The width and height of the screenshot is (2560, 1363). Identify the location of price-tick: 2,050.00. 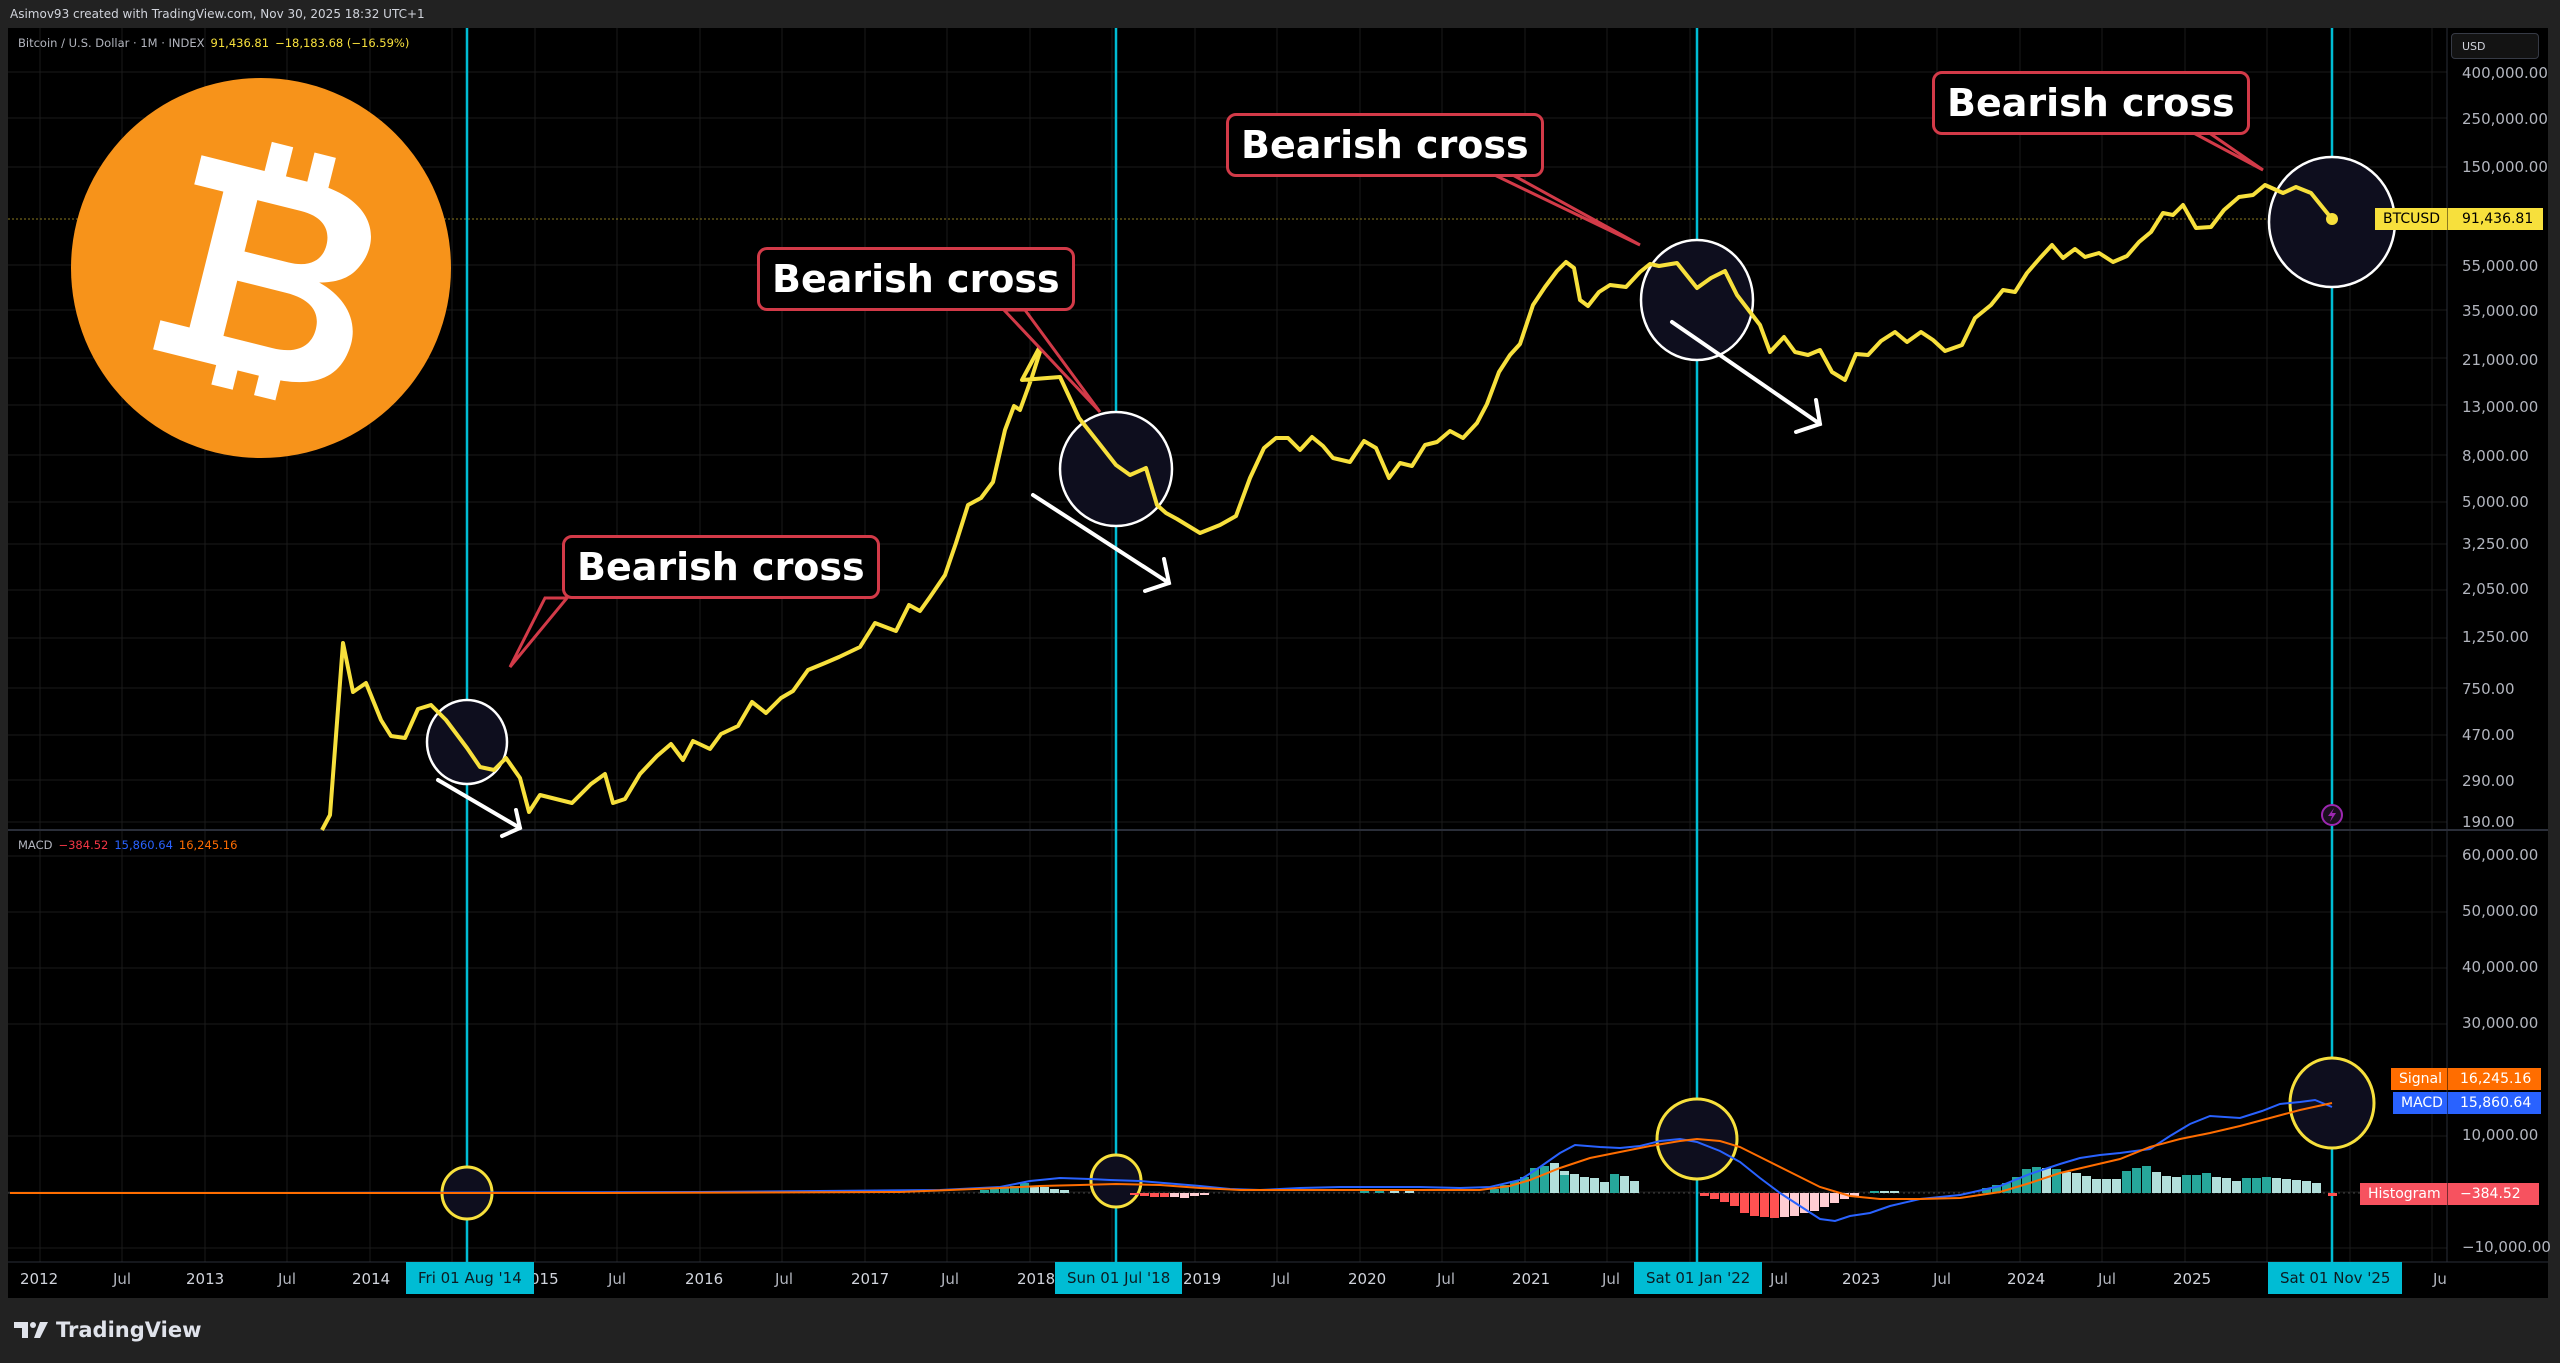
(2495, 589).